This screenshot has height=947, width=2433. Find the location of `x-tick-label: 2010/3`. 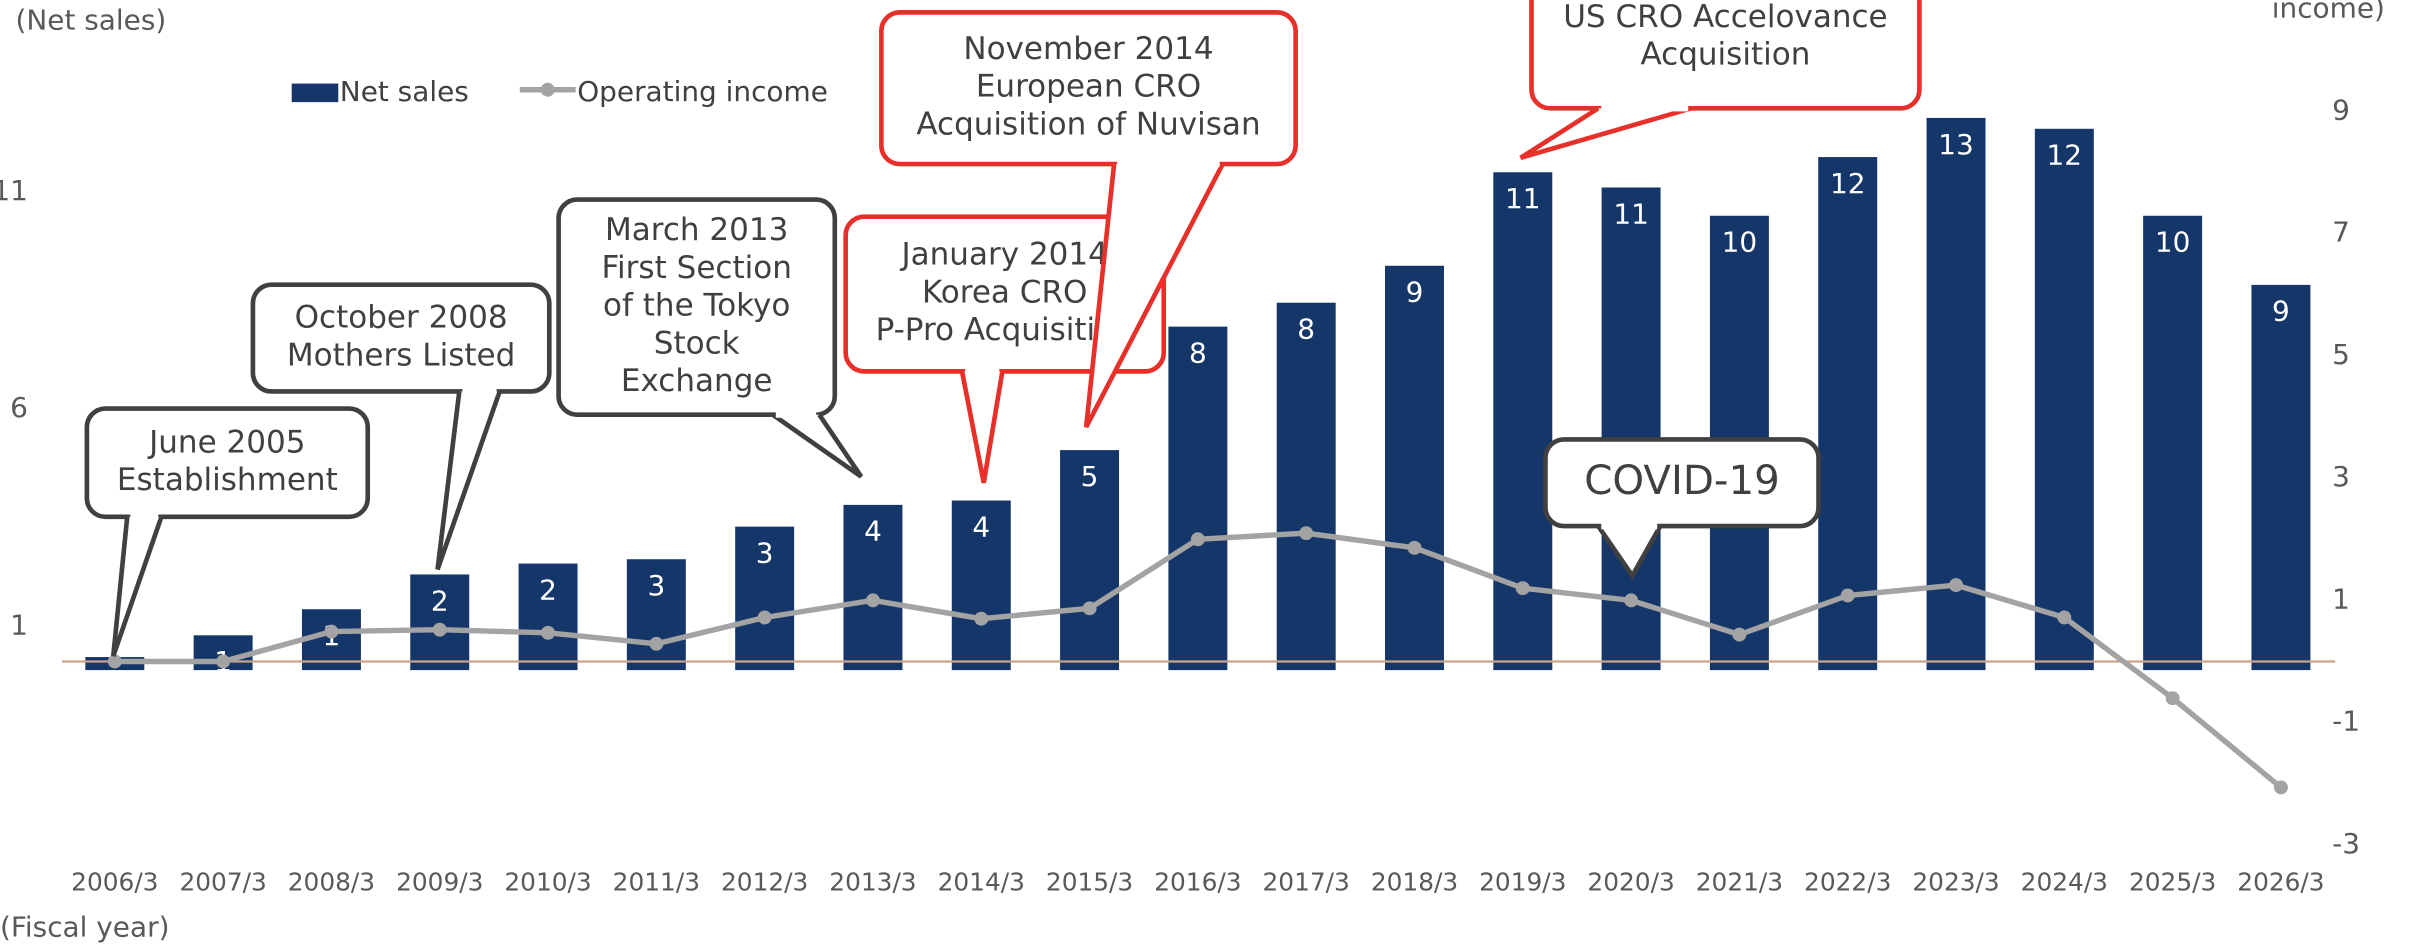

x-tick-label: 2010/3 is located at coordinates (547, 882).